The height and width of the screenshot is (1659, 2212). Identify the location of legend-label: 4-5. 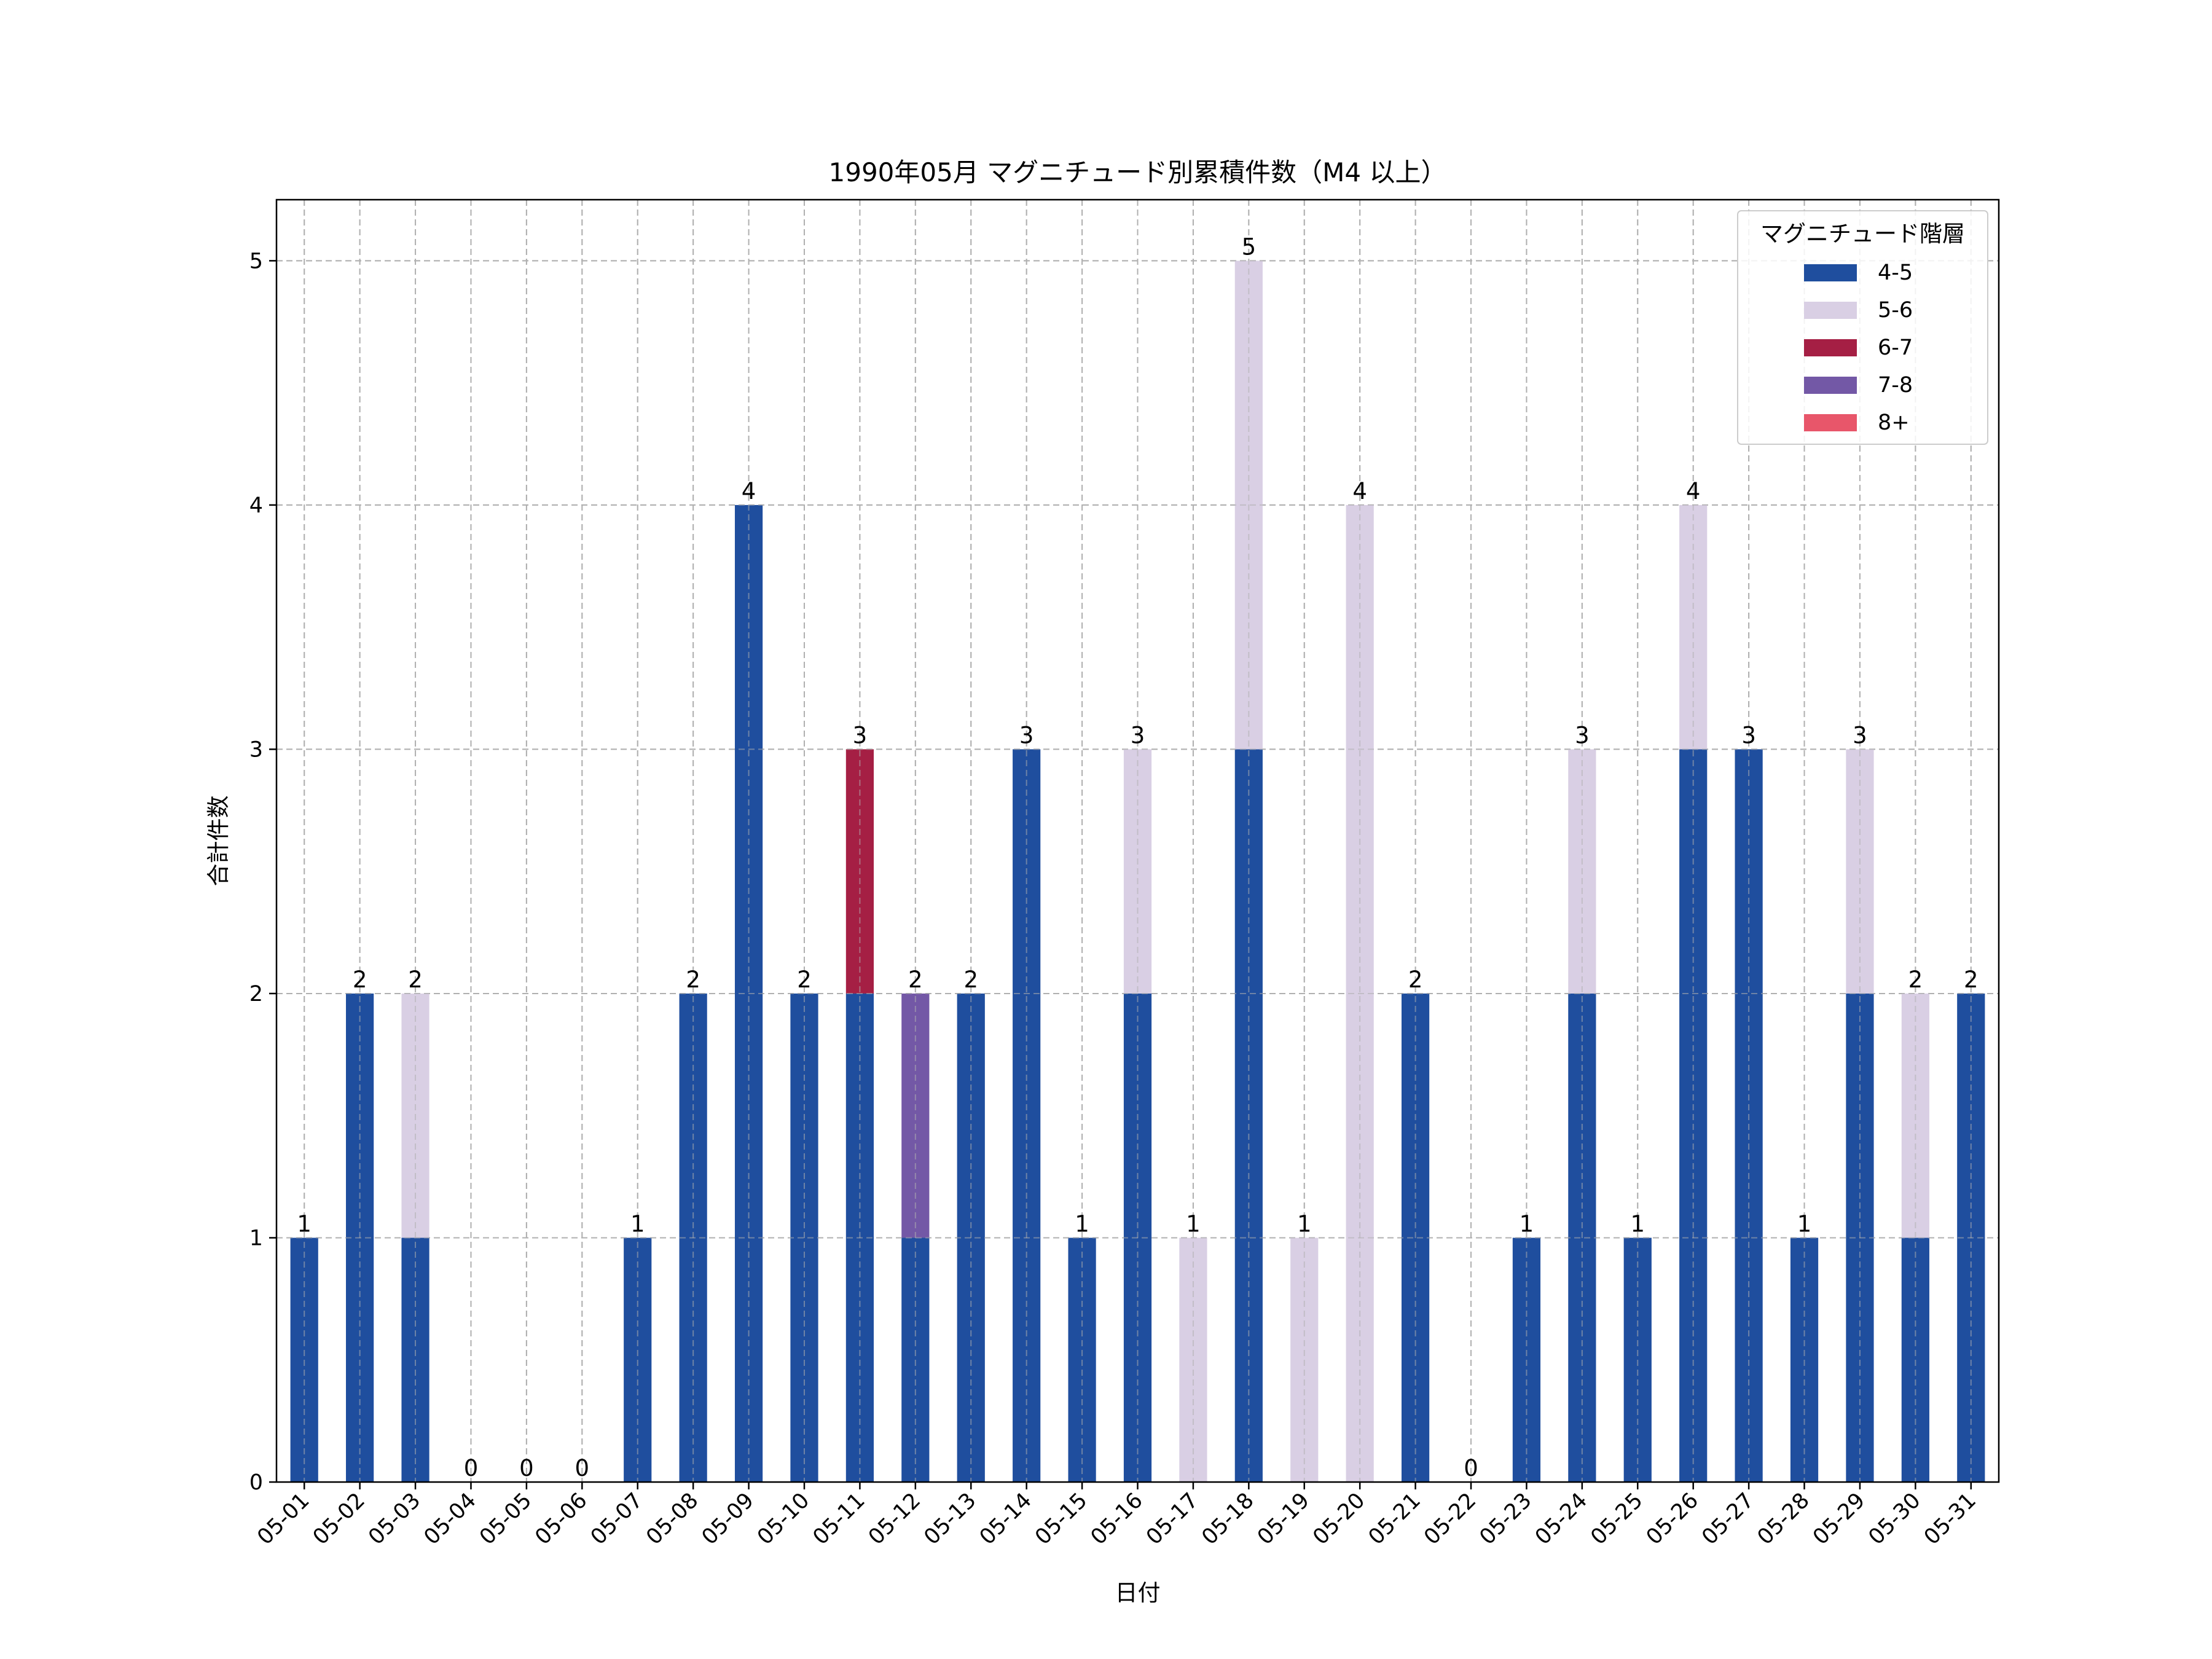
(1895, 273).